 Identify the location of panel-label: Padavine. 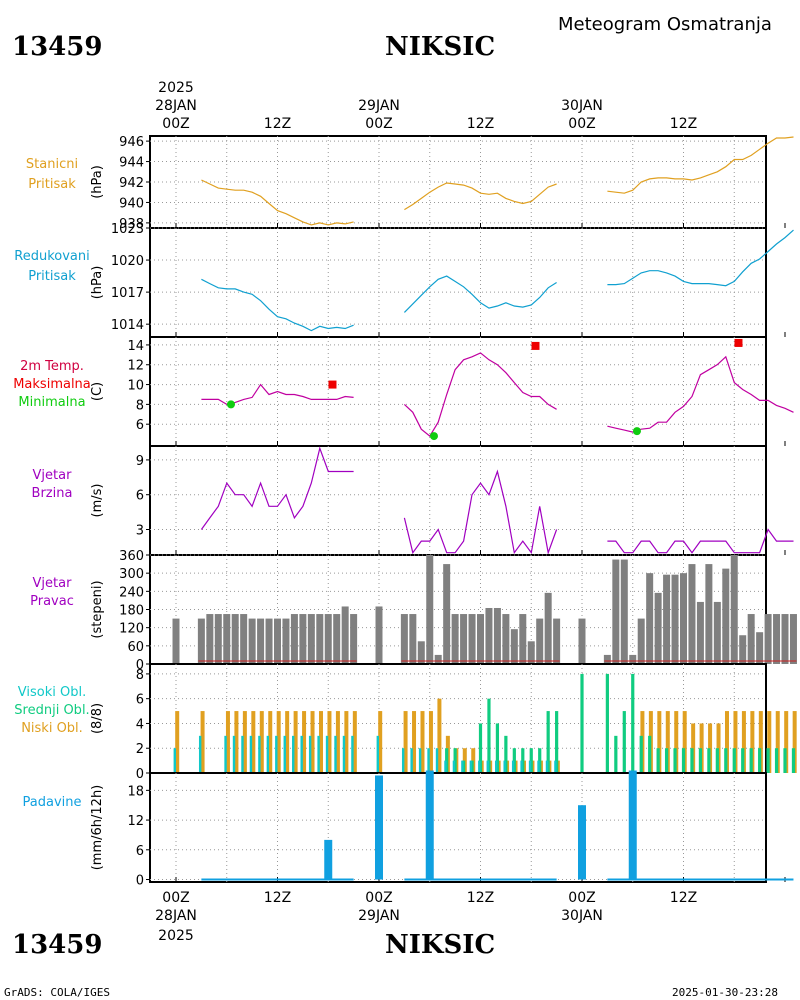
(52, 802).